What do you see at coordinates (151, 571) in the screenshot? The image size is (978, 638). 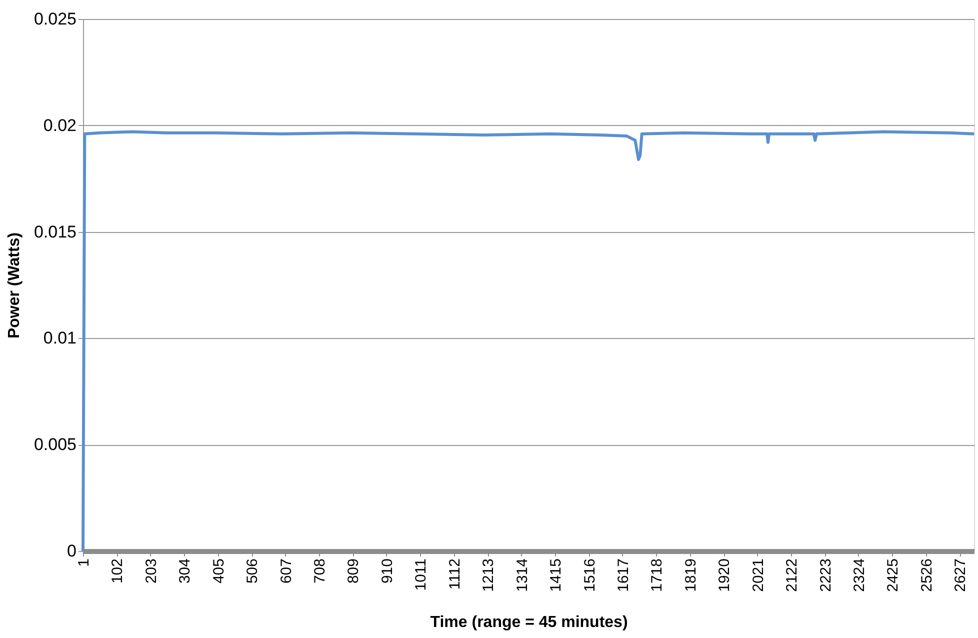 I see `x-tick-label: 203` at bounding box center [151, 571].